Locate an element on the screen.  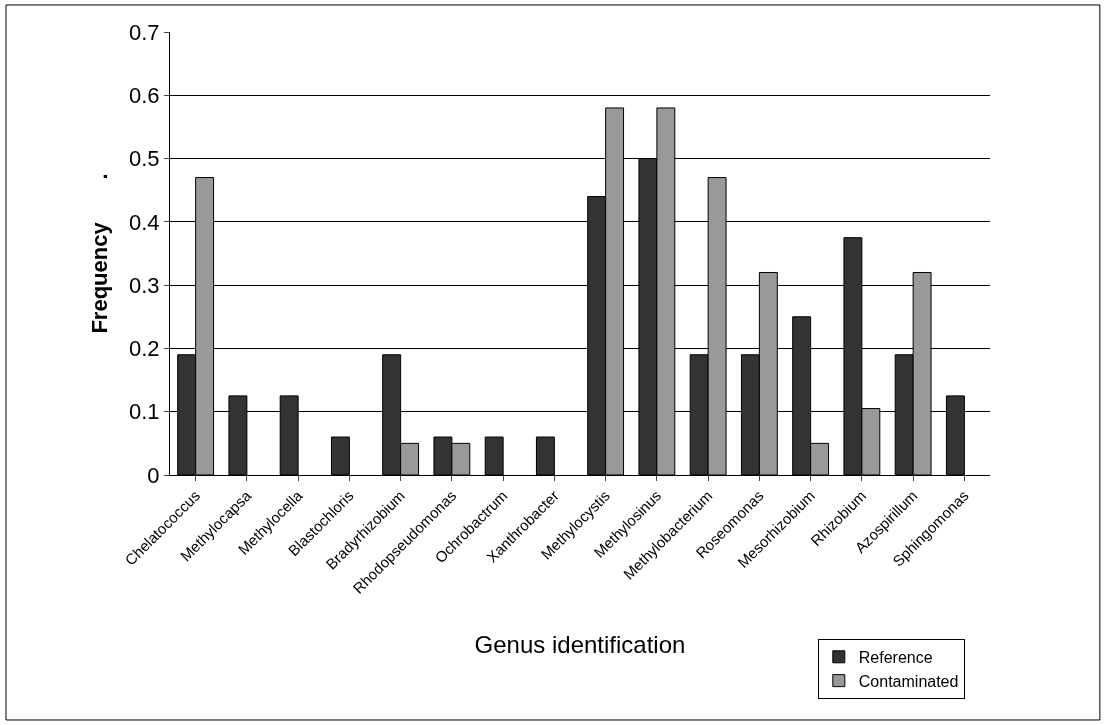
y-tick-label: 0.6 is located at coordinates (144, 95).